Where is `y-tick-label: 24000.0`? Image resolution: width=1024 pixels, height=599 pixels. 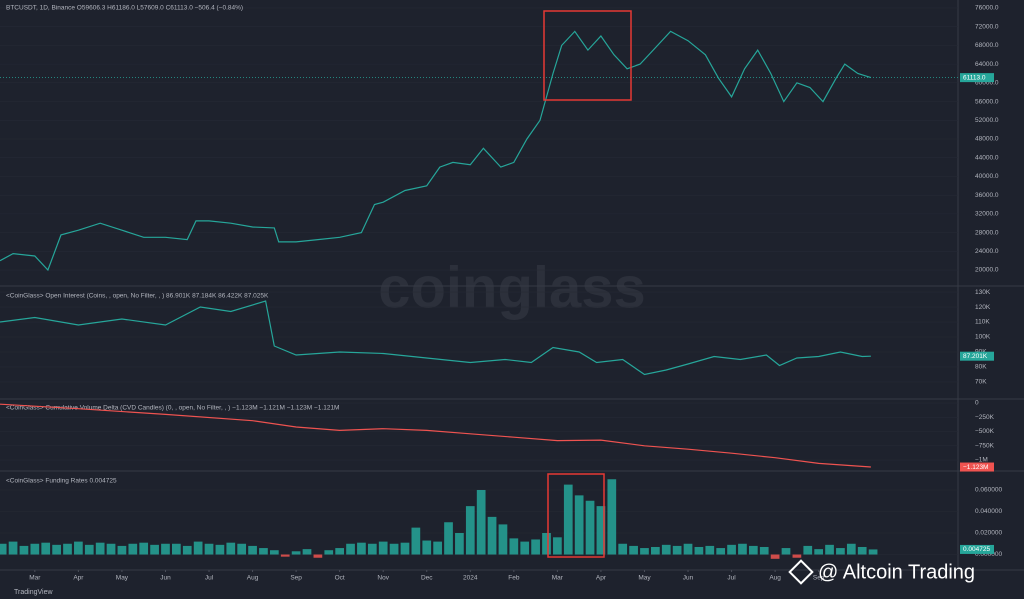 y-tick-label: 24000.0 is located at coordinates (987, 251).